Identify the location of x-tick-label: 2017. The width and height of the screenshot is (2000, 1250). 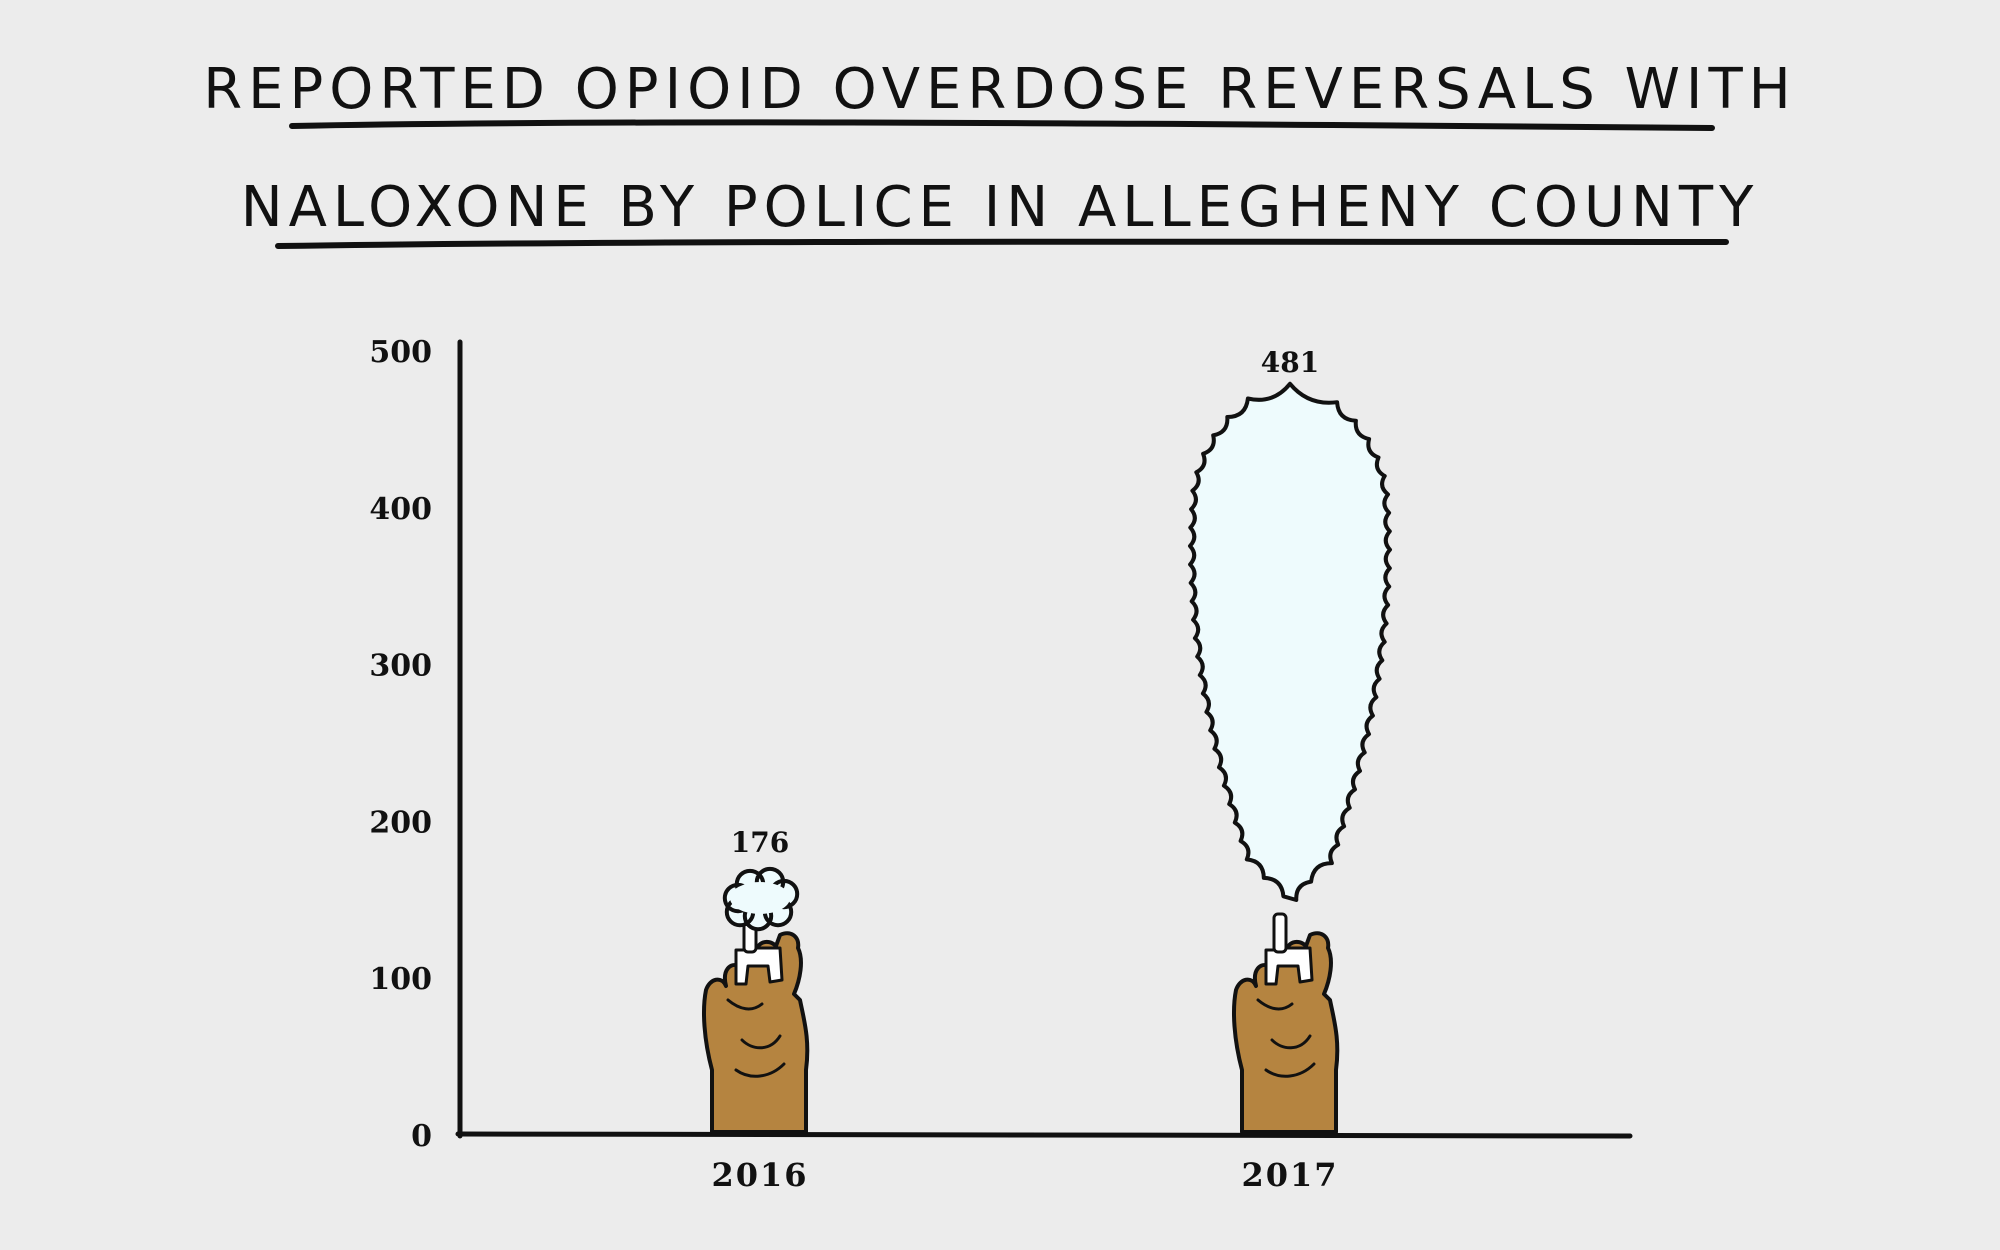
(1289, 1175).